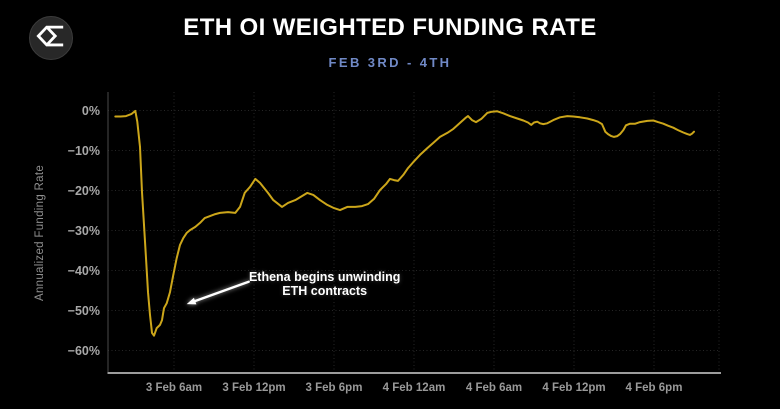  I want to click on y-tick-label: −50%, so click(83, 310).